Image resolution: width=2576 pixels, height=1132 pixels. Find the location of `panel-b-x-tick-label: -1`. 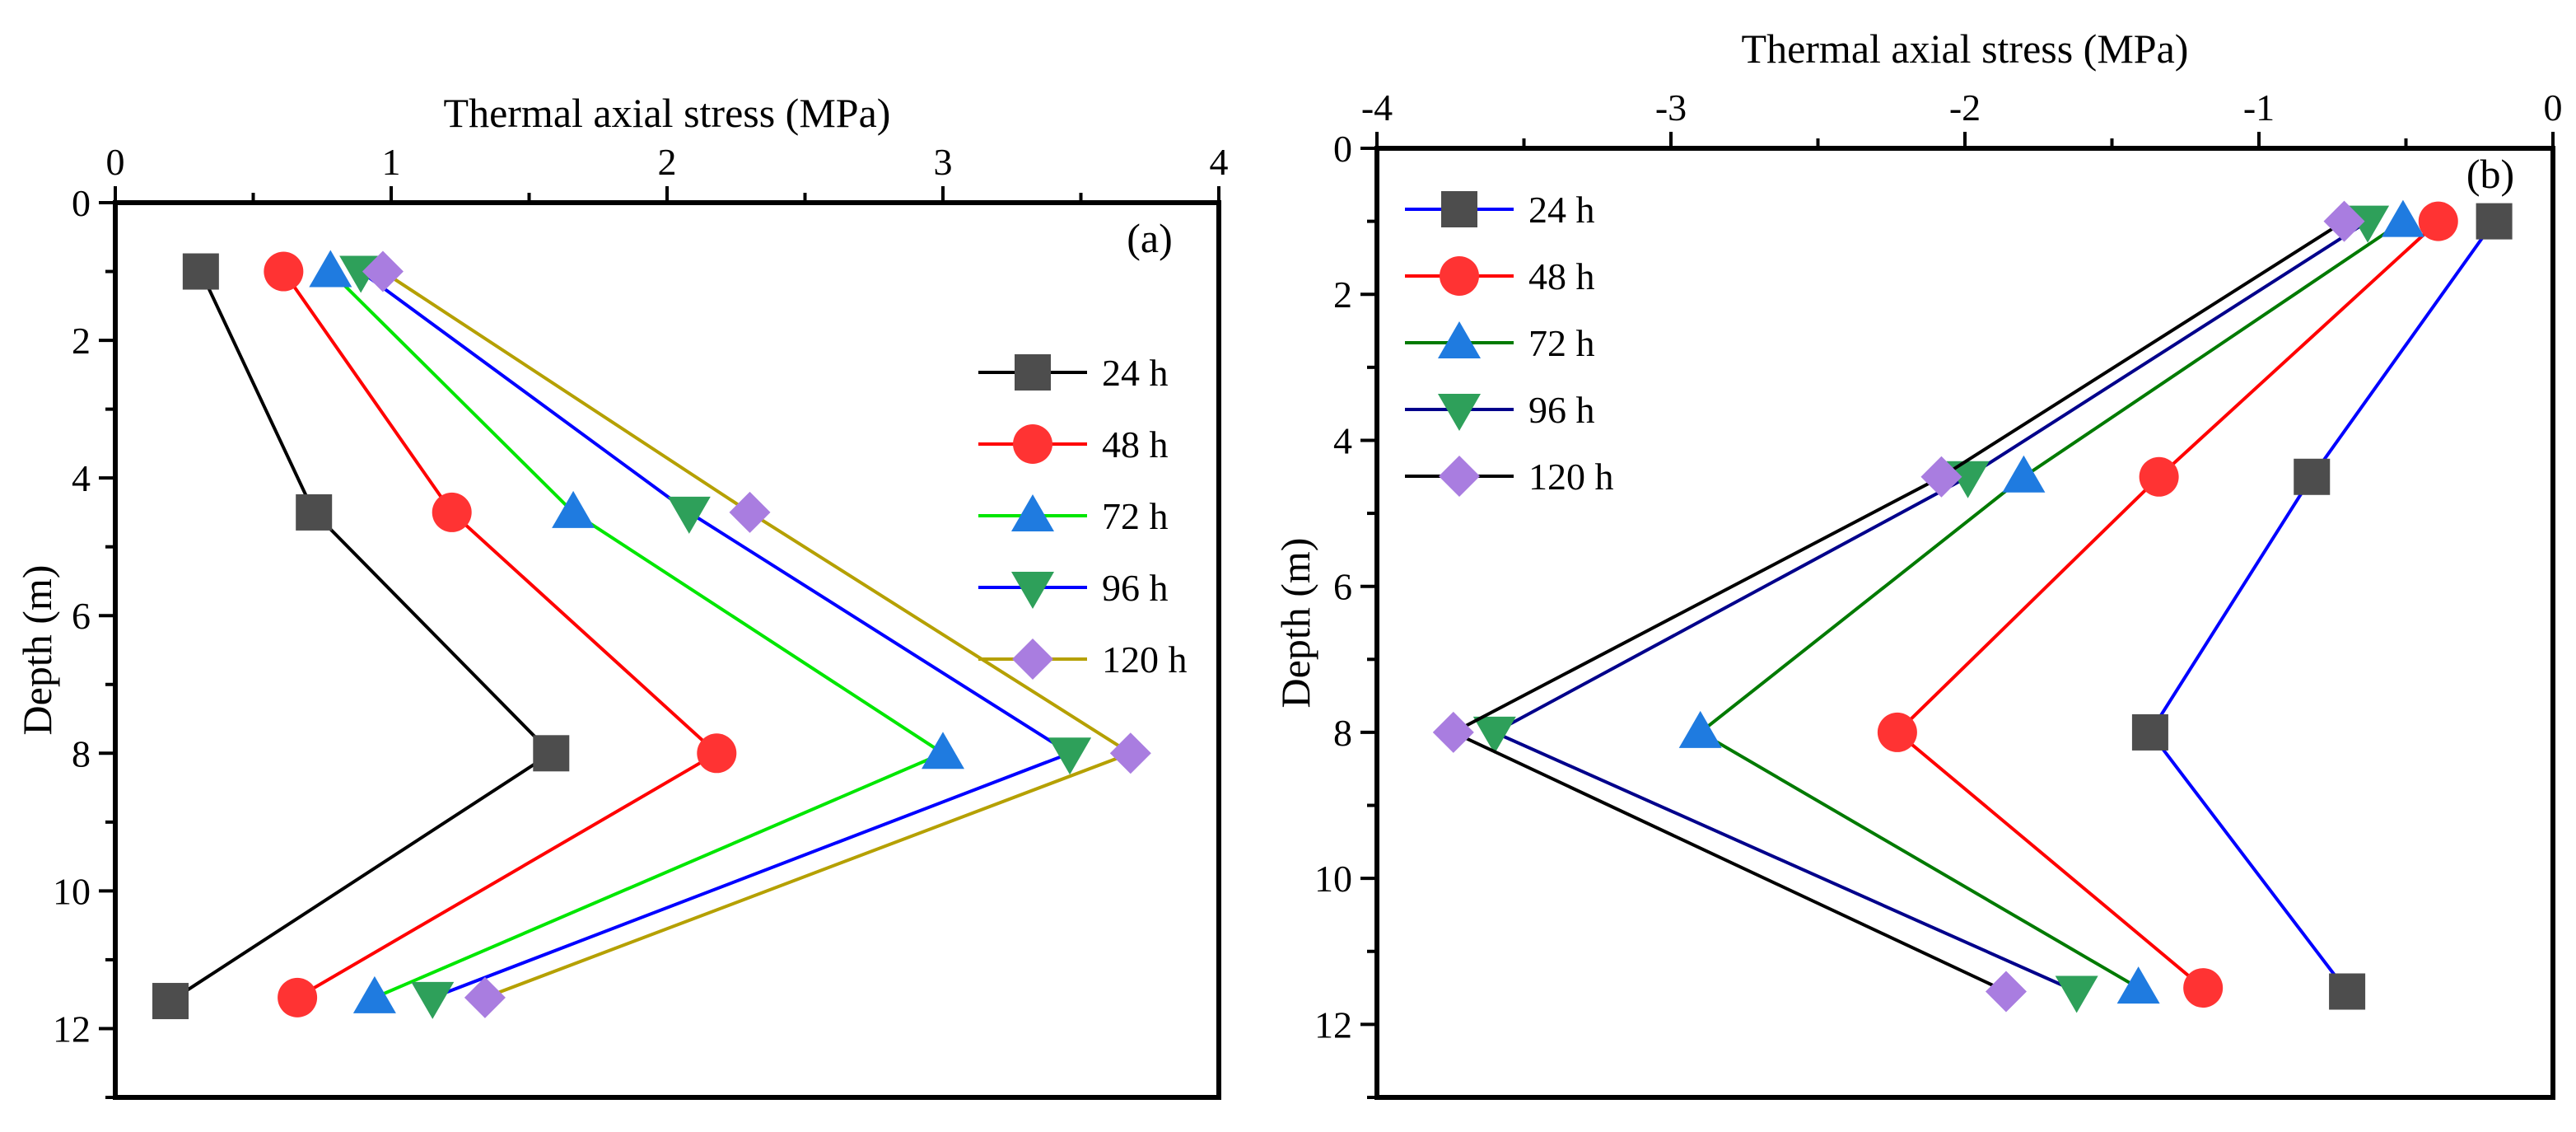

panel-b-x-tick-label: -1 is located at coordinates (2259, 108).